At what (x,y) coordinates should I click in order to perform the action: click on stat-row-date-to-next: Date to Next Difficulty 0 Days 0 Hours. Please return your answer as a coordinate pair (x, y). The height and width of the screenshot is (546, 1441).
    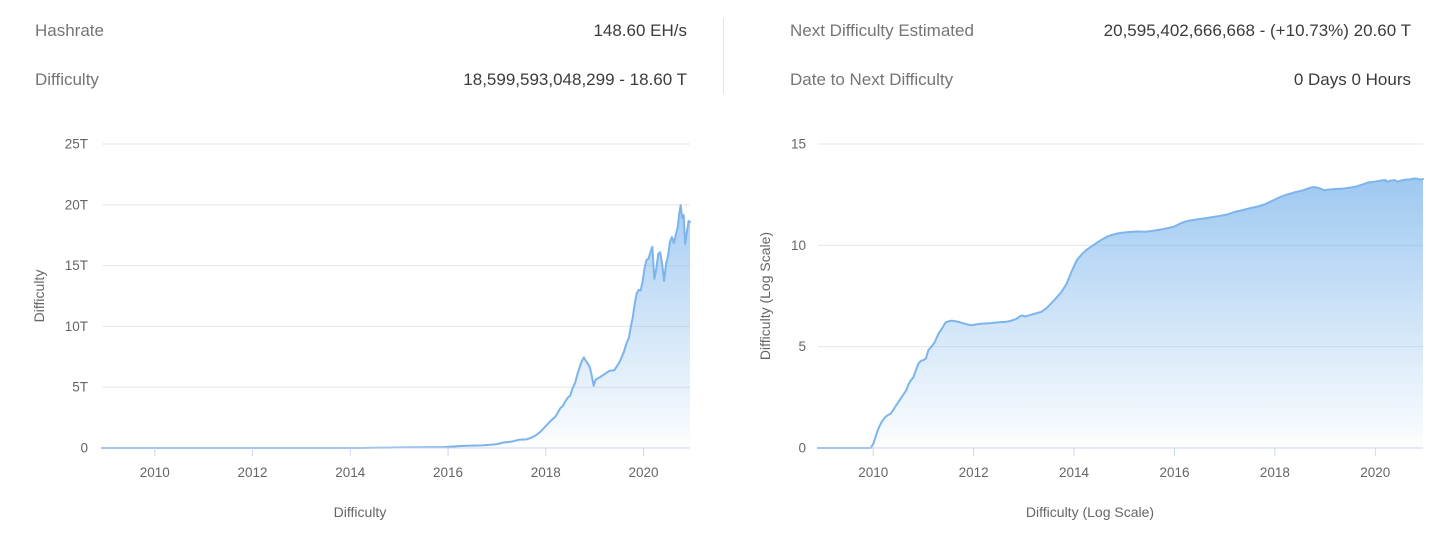
    Looking at the image, I should click on (1100, 80).